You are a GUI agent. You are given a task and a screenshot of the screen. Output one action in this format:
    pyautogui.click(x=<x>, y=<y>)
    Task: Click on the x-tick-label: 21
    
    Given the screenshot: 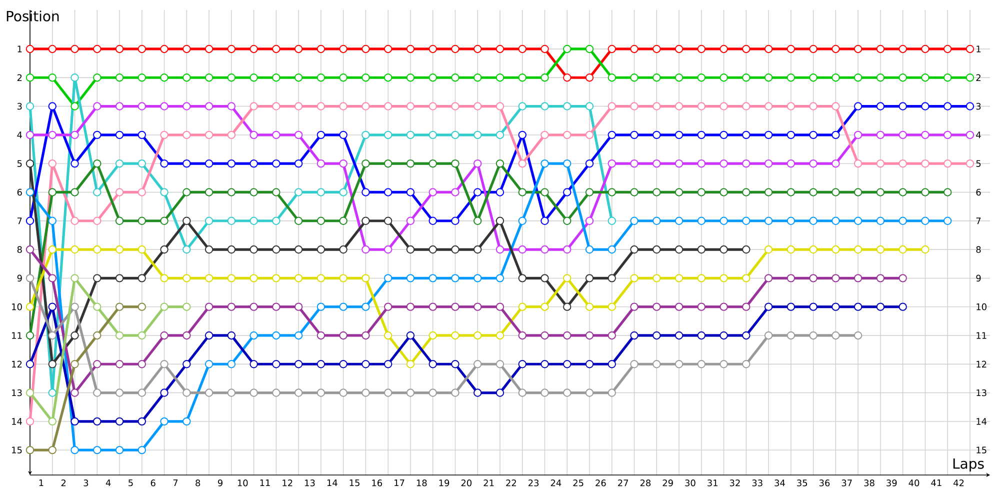 What is the action you would take?
    pyautogui.click(x=489, y=483)
    